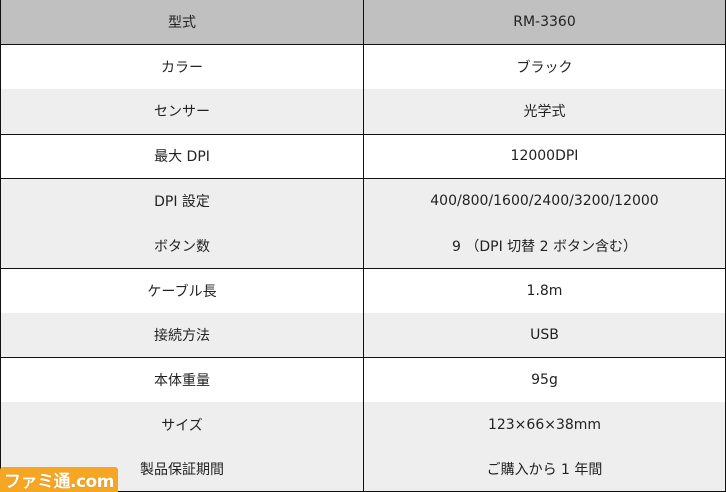 The height and width of the screenshot is (492, 726). Describe the element at coordinates (182, 201) in the screenshot. I see `spec-label: DPI 設定` at that location.